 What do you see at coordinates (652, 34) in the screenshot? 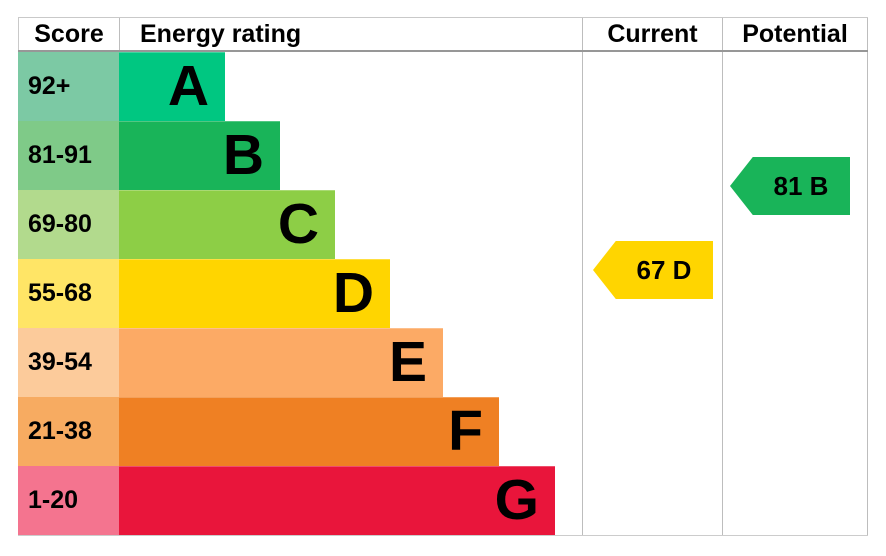
I see `header-current: Current` at bounding box center [652, 34].